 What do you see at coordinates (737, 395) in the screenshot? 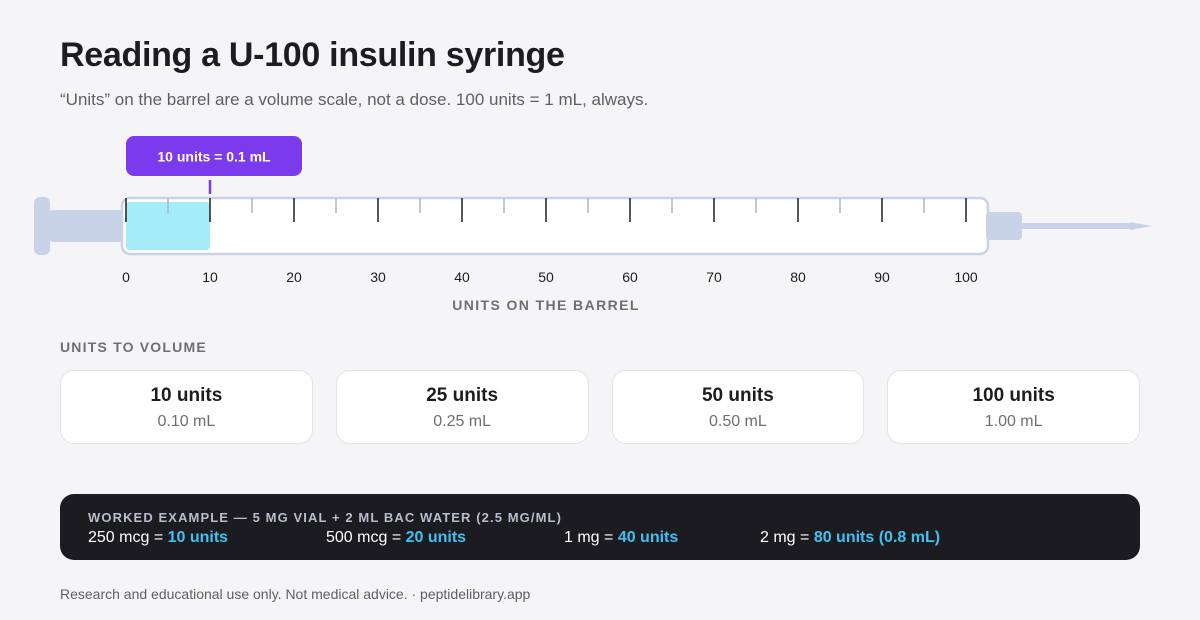
I see `card-units: 50 units` at bounding box center [737, 395].